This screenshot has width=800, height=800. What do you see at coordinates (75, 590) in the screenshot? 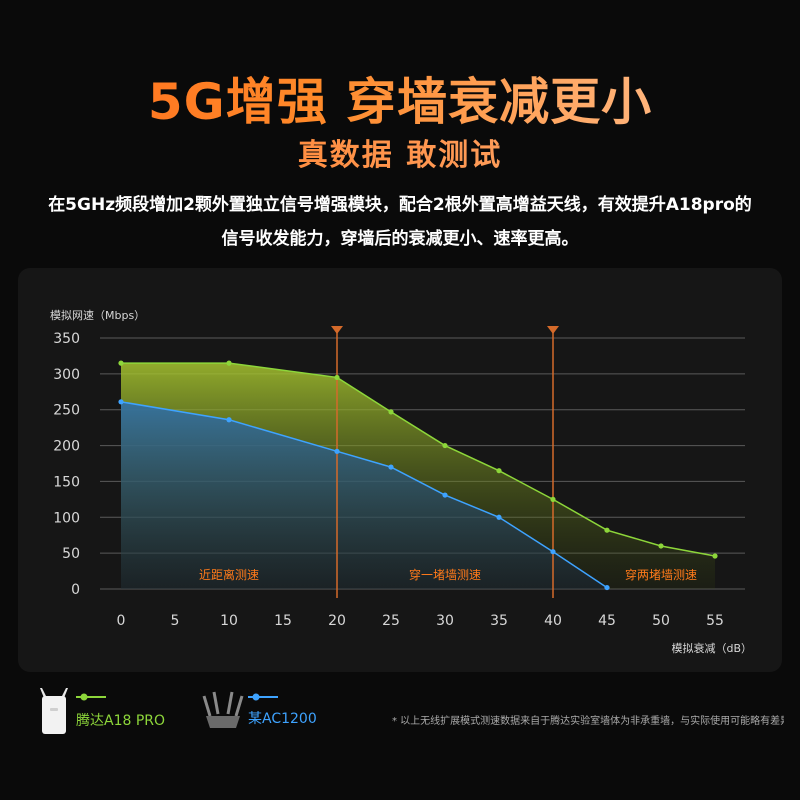
I see `y-tick-label: 0` at bounding box center [75, 590].